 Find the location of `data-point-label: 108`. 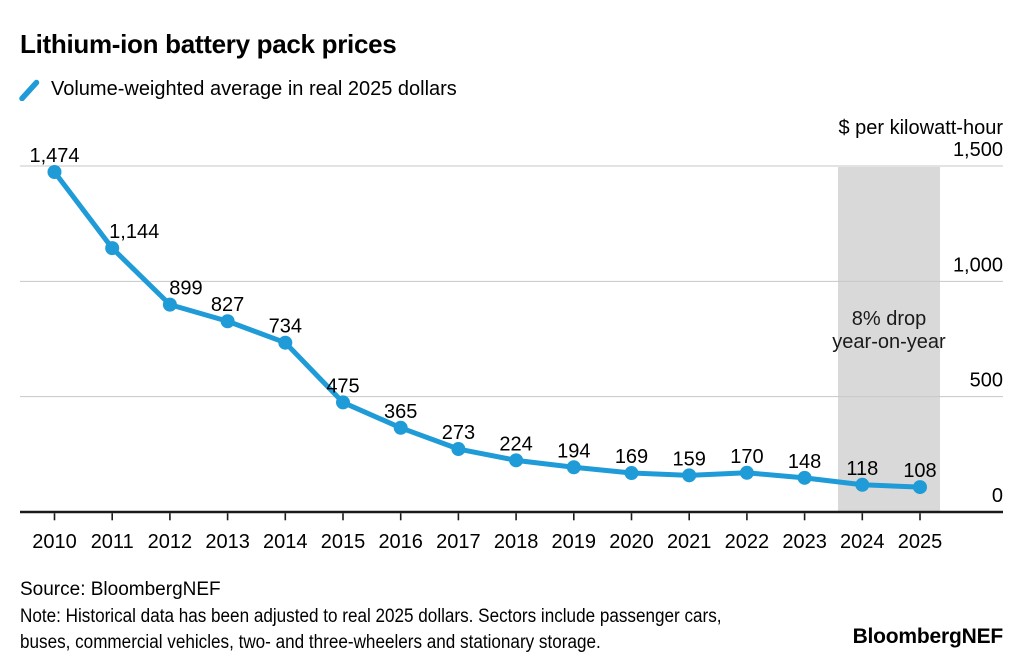

data-point-label: 108 is located at coordinates (919, 471).